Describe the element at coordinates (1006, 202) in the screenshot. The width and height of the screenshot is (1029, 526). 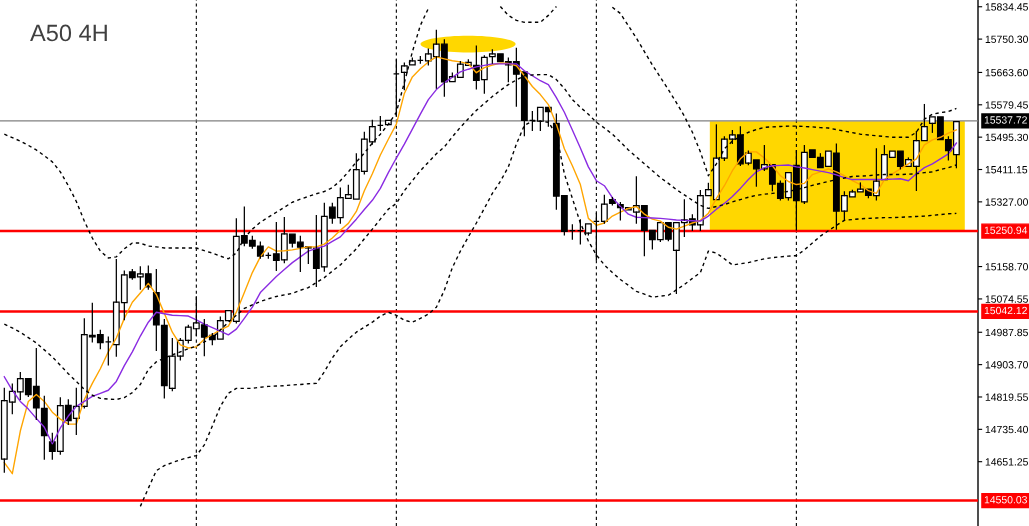
I see `y-tick-label: 15327.00` at that location.